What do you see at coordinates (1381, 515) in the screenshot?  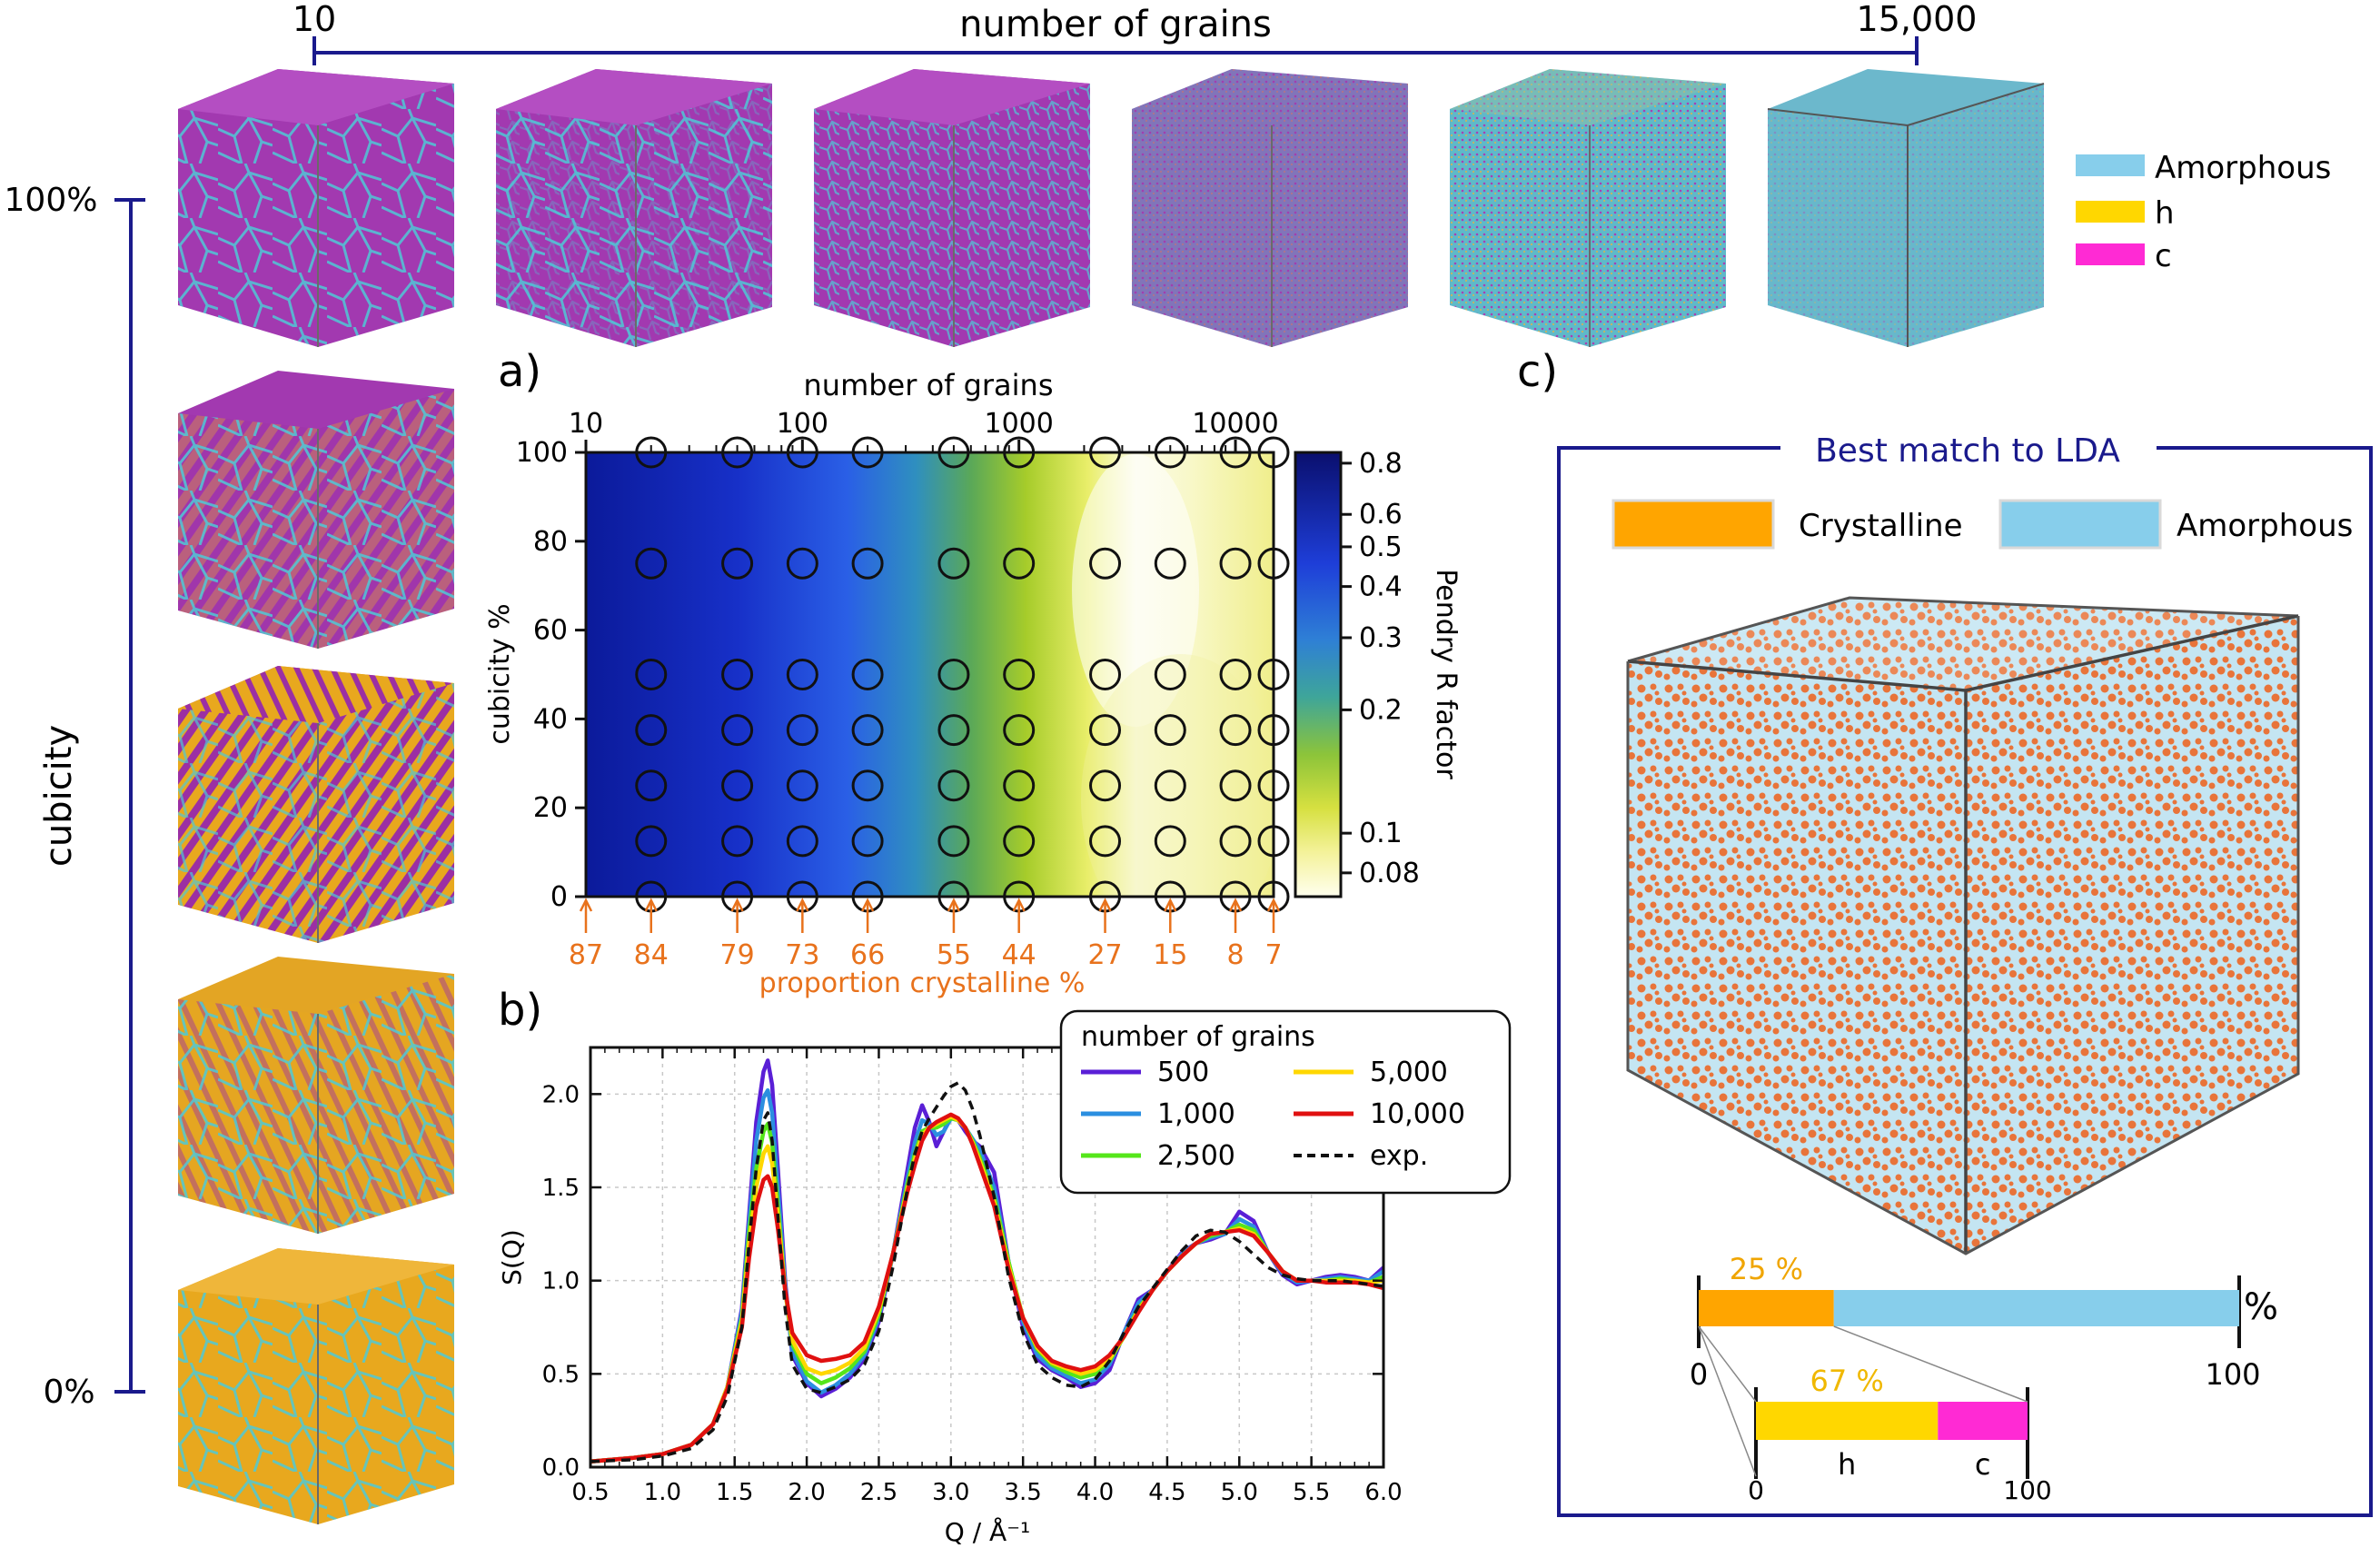 I see `colorbar-tick-label: 0.6` at bounding box center [1381, 515].